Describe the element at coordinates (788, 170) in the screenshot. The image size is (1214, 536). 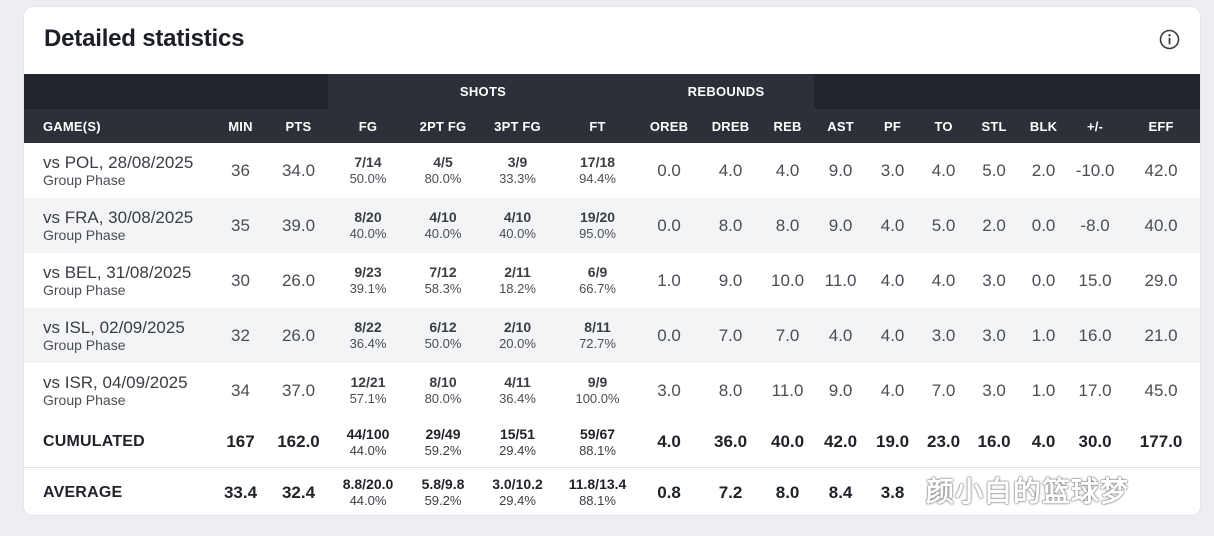
I see `reb-cell: 4.0` at that location.